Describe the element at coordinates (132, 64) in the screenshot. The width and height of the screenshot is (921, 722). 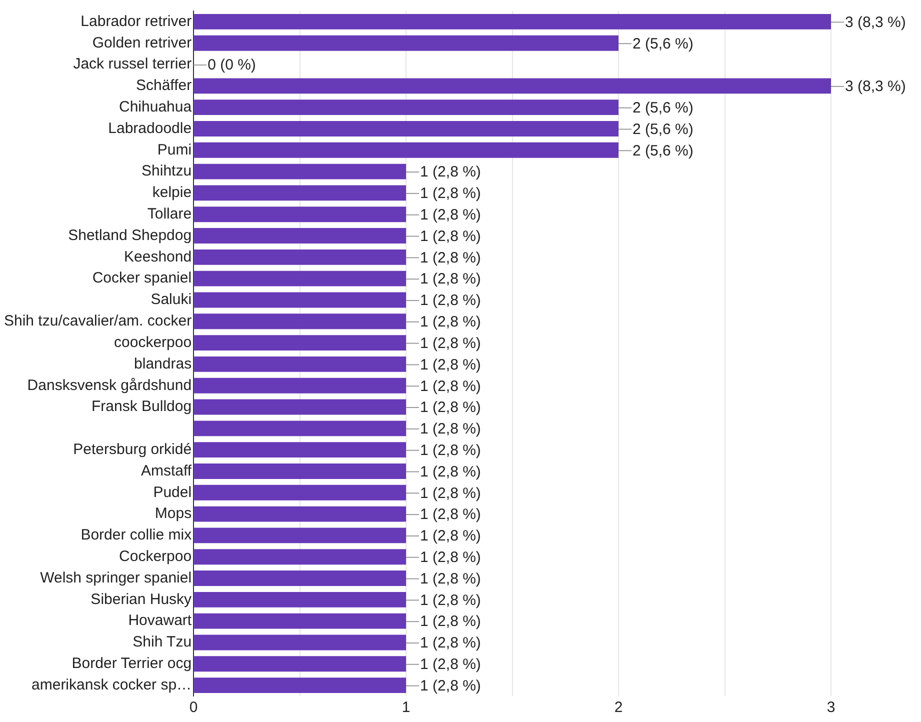
I see `y-tick-label: Jack russel terrier` at that location.